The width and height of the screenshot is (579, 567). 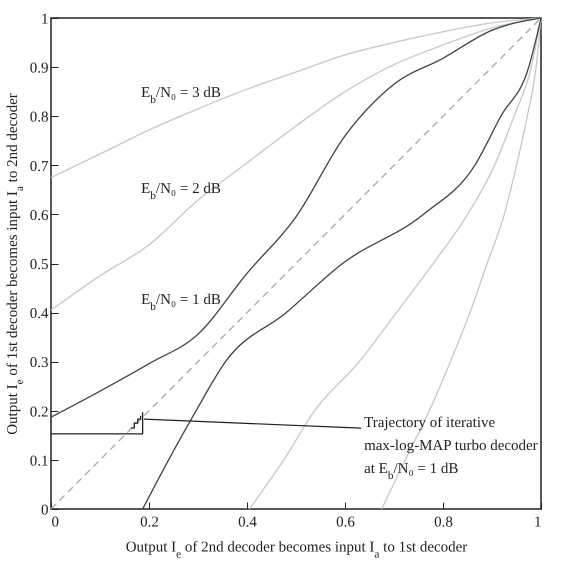 I want to click on y-tick-label: 0, so click(x=44, y=510).